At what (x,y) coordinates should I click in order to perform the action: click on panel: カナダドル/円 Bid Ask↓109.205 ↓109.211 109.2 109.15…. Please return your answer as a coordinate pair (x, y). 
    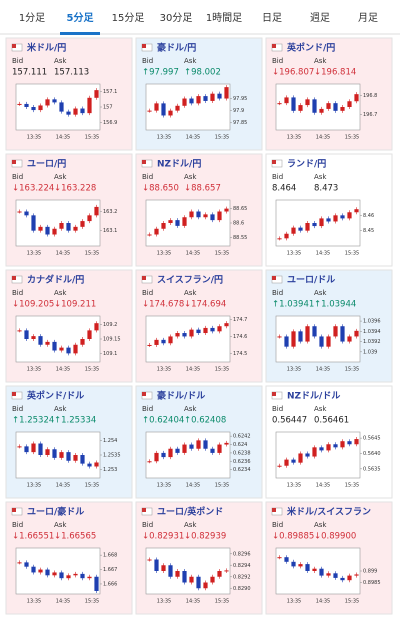
    Looking at the image, I should click on (69, 326).